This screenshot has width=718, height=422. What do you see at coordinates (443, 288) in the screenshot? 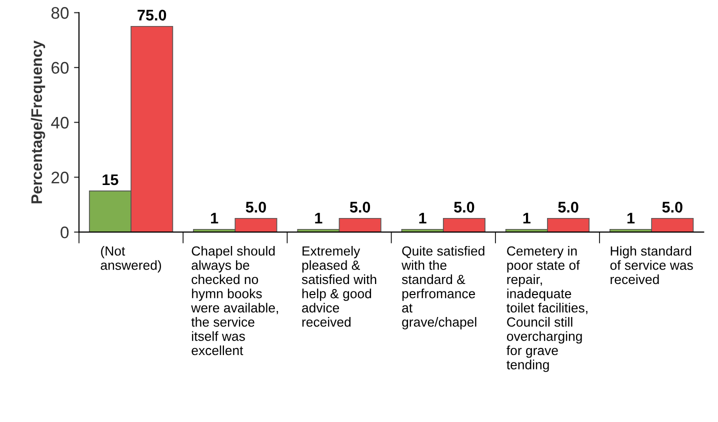
I see `x-tick-label: Quite satisfied with the standard & perfromance at grave/chapel` at bounding box center [443, 288].